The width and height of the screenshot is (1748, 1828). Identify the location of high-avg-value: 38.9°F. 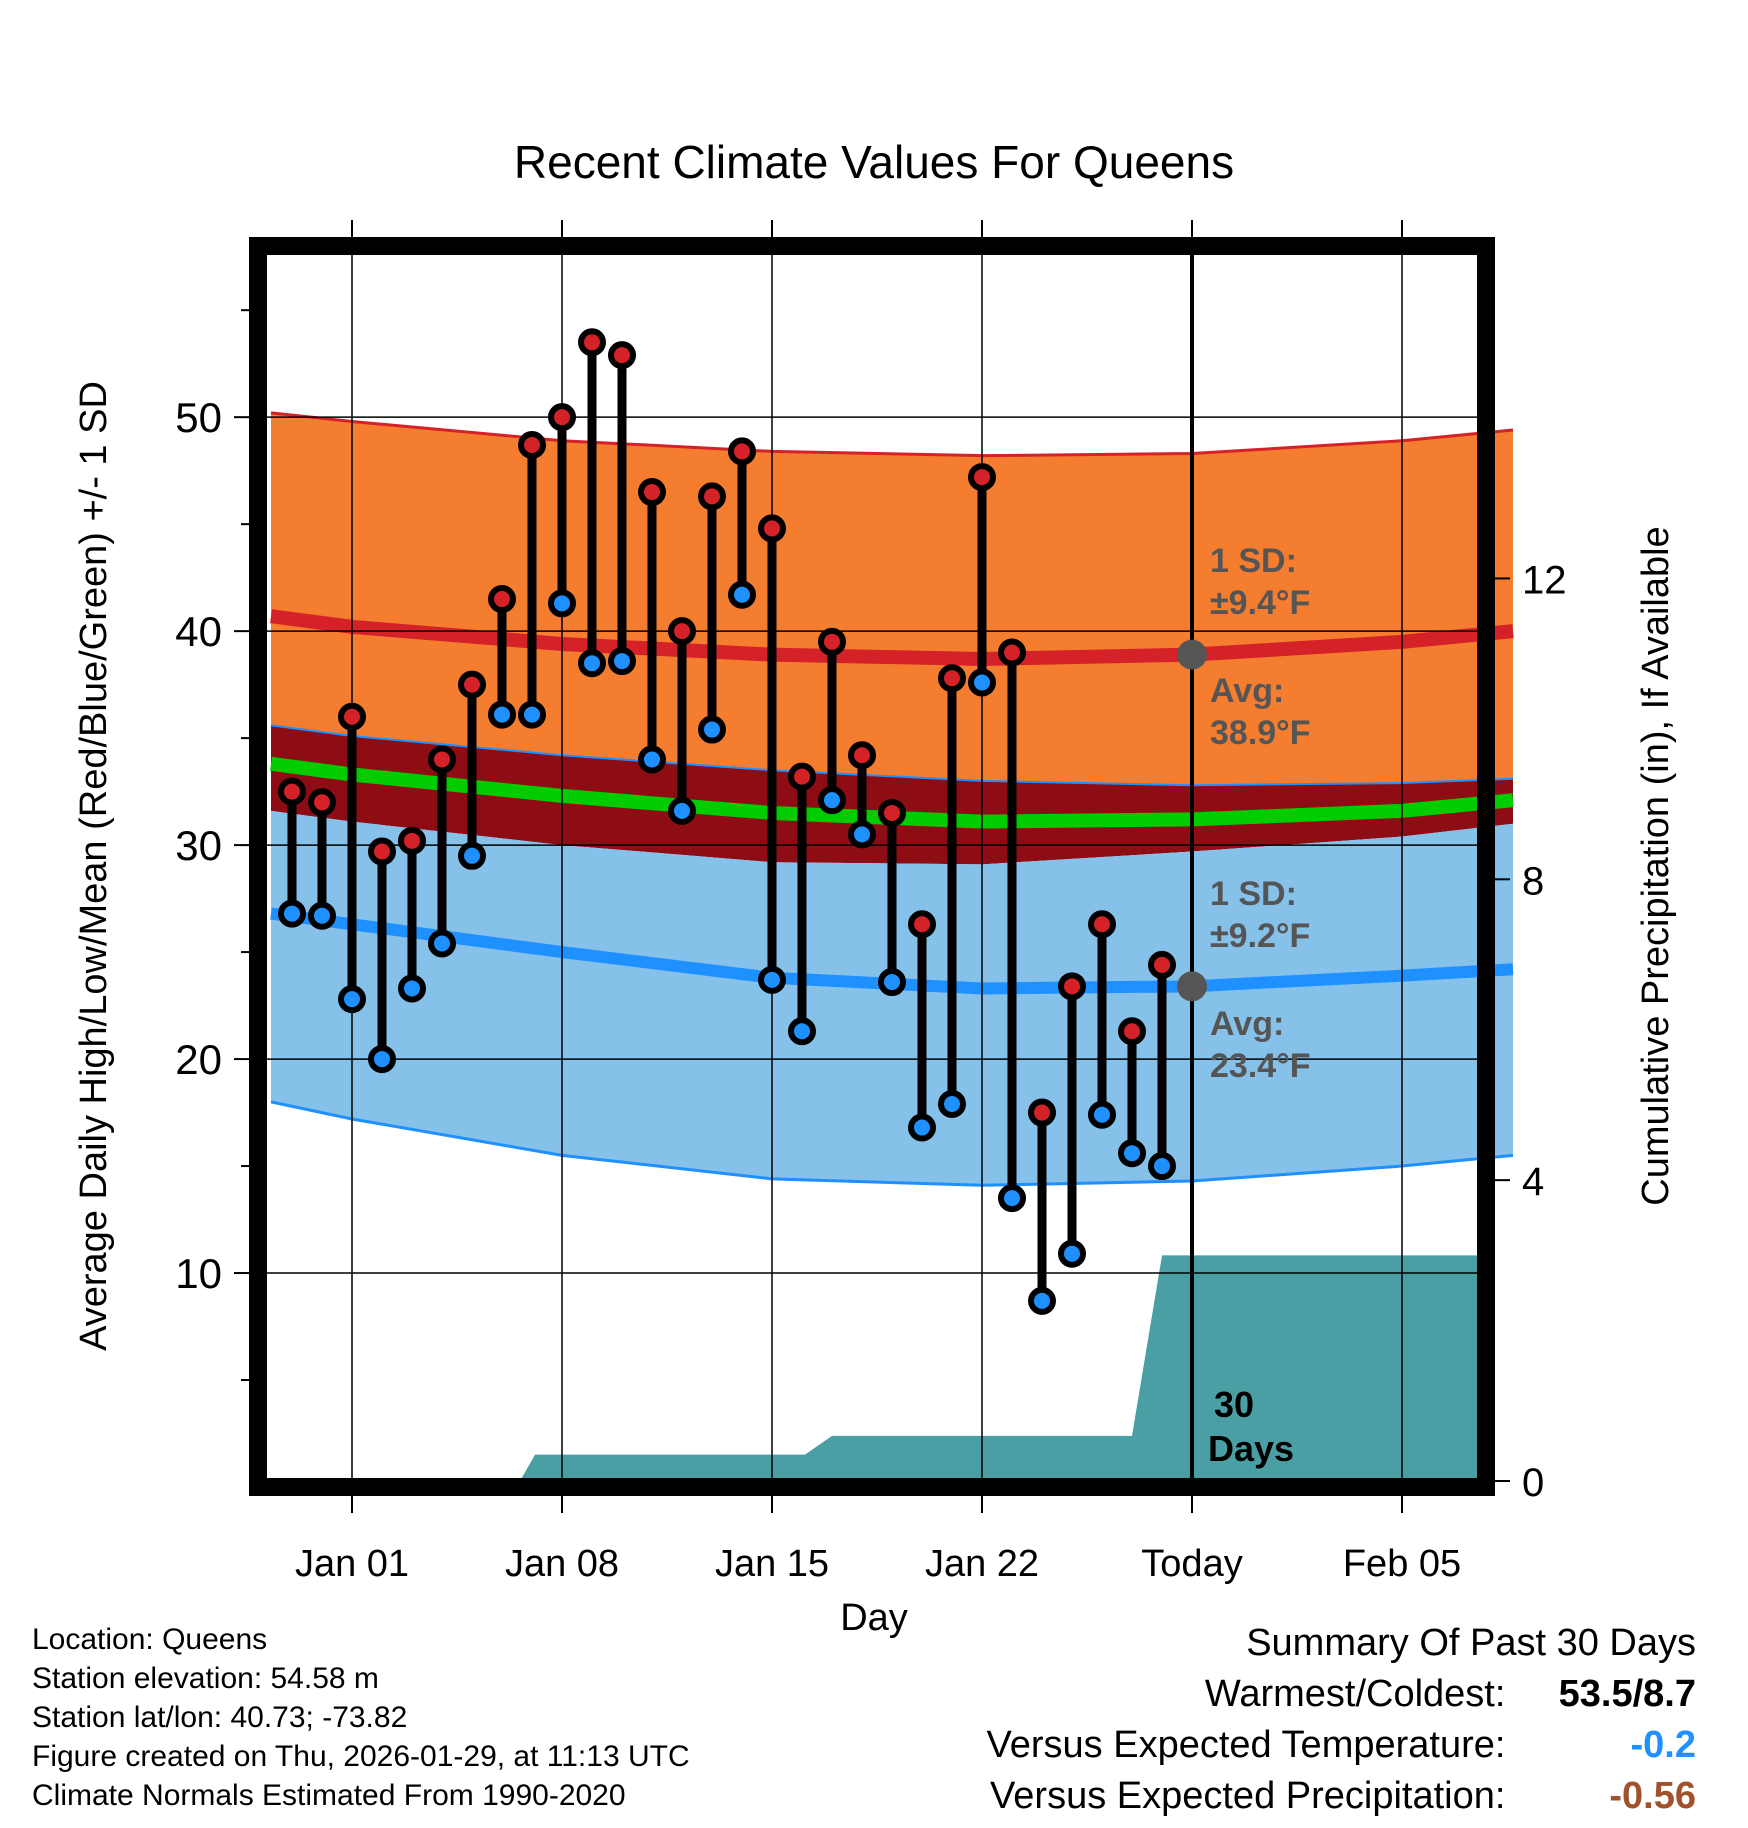
(1260, 733).